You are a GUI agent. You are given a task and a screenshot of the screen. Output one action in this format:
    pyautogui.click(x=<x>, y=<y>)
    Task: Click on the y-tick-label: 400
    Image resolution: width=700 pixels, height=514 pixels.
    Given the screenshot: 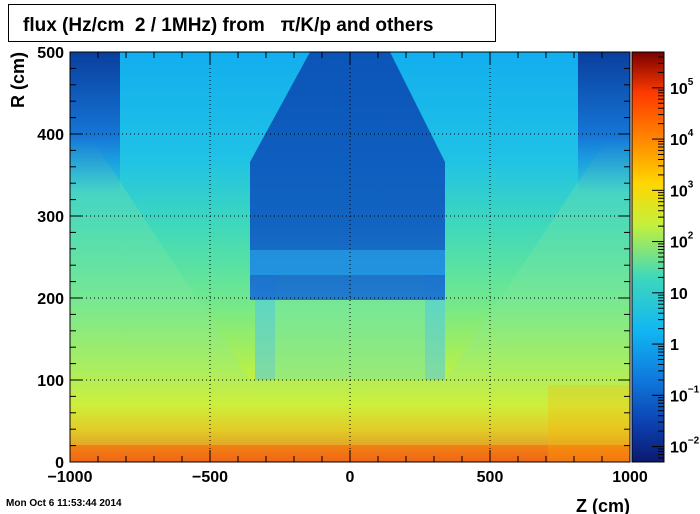 What is the action you would take?
    pyautogui.click(x=50, y=135)
    